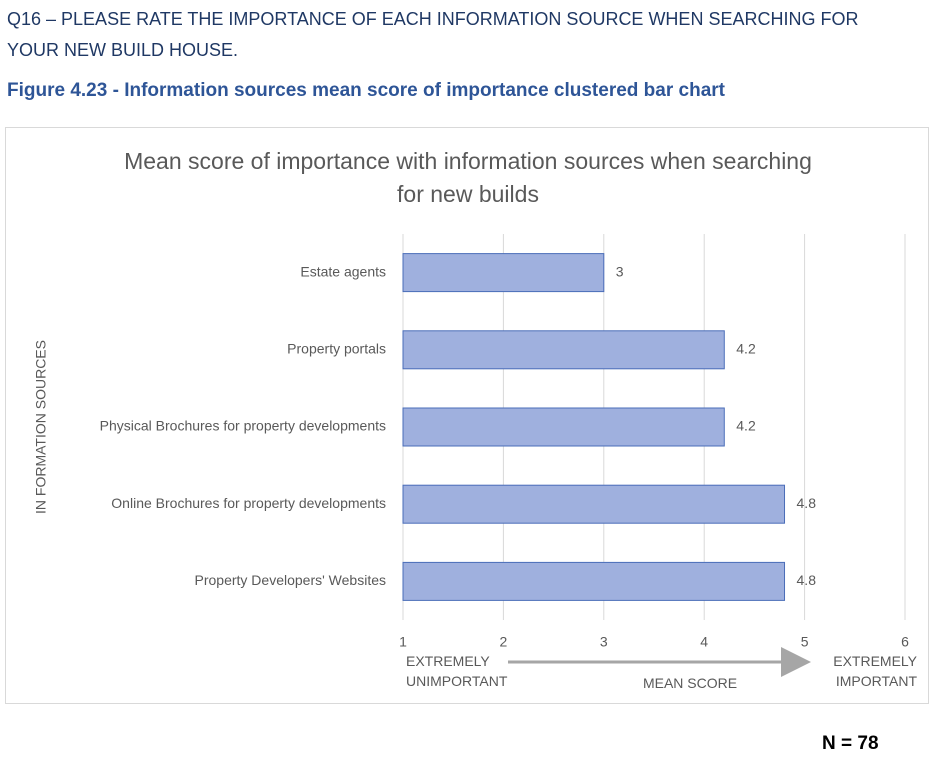  I want to click on y-tick-label: Property Developers' Websites, so click(291, 580).